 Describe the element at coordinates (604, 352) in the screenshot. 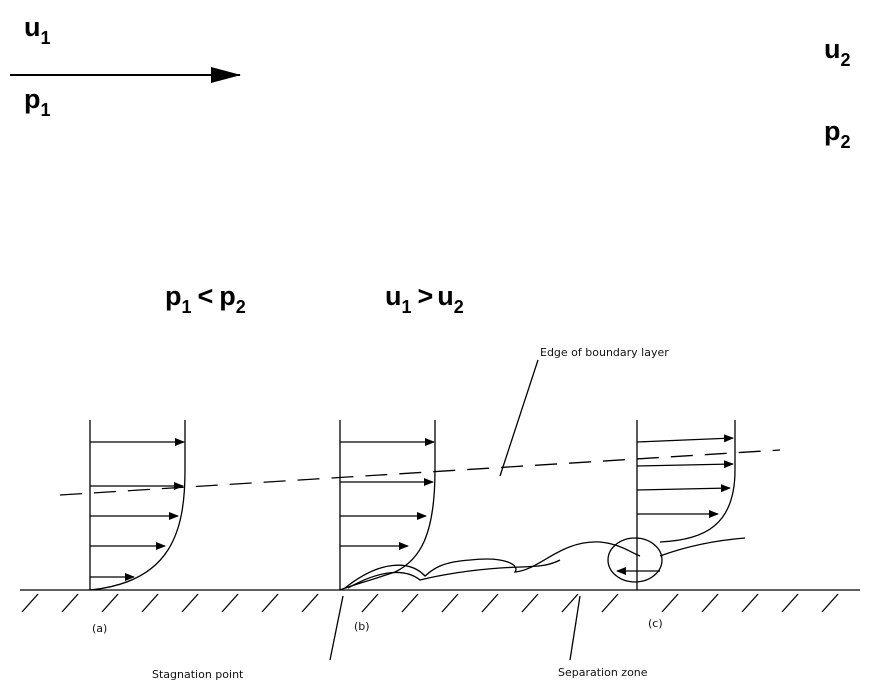

I see `edge-label: Edge of boundary layer` at that location.